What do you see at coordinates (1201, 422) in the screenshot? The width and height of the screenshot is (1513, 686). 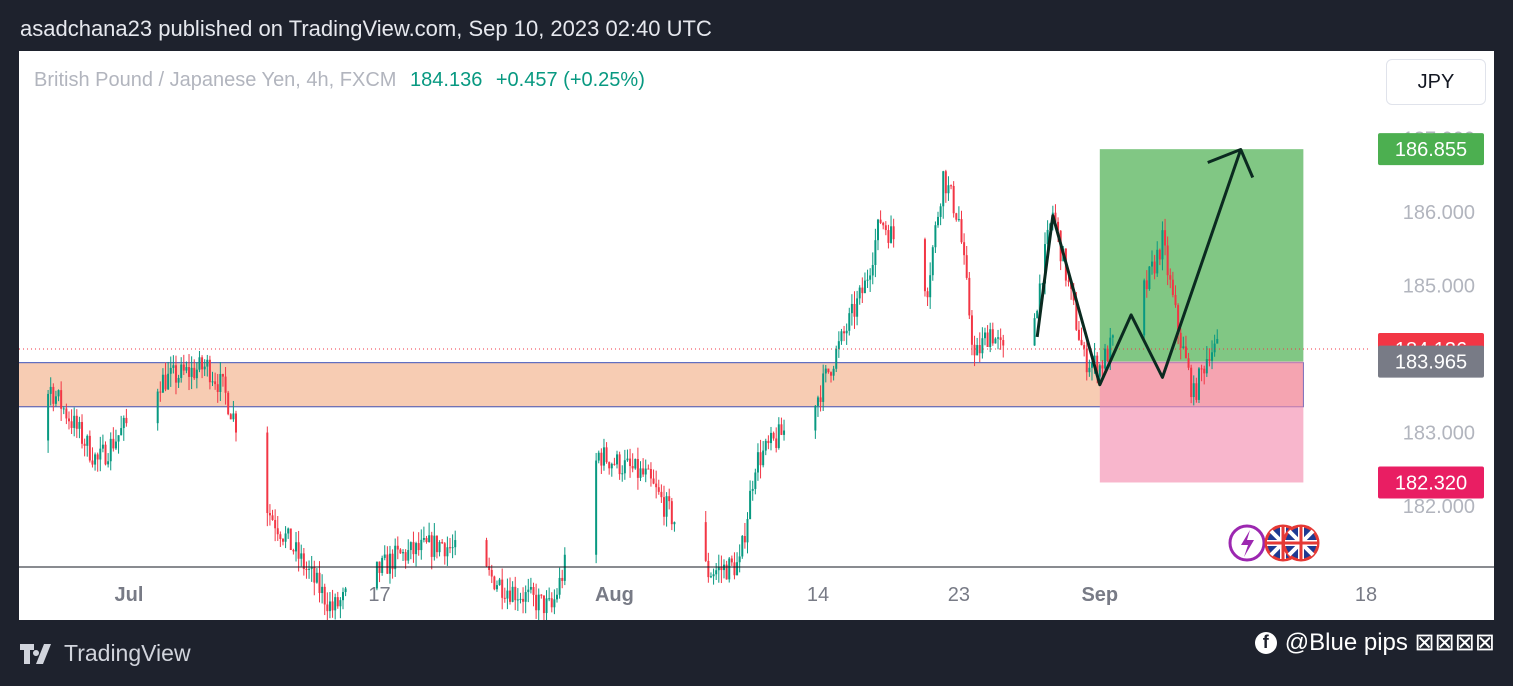 I see `stop-zone` at bounding box center [1201, 422].